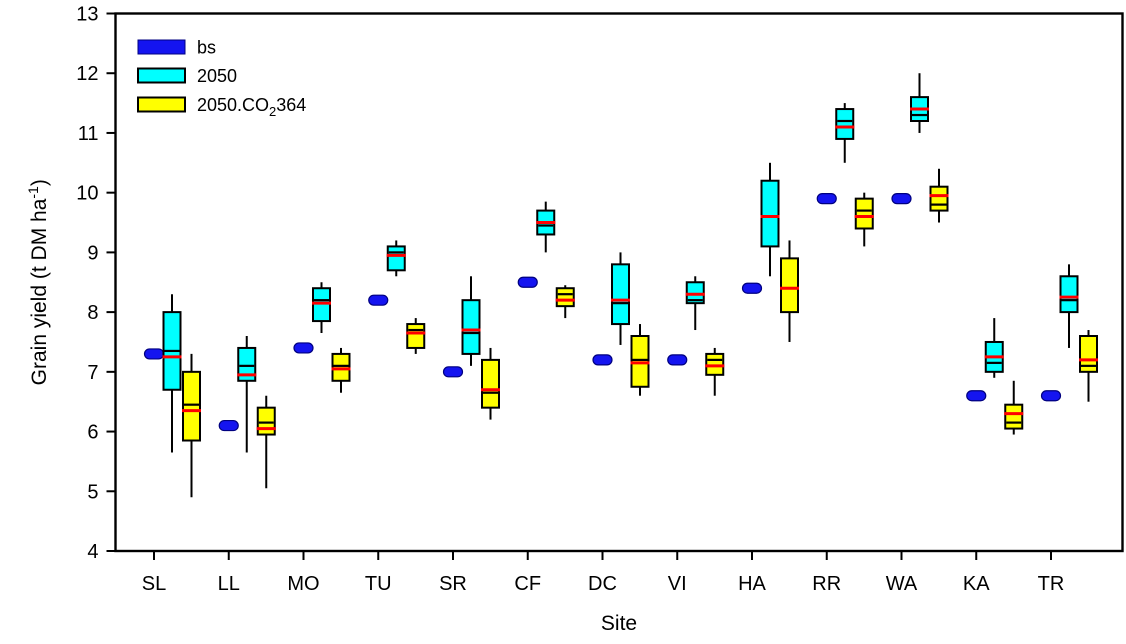  I want to click on x-axis-tick-label: LL, so click(229, 584).